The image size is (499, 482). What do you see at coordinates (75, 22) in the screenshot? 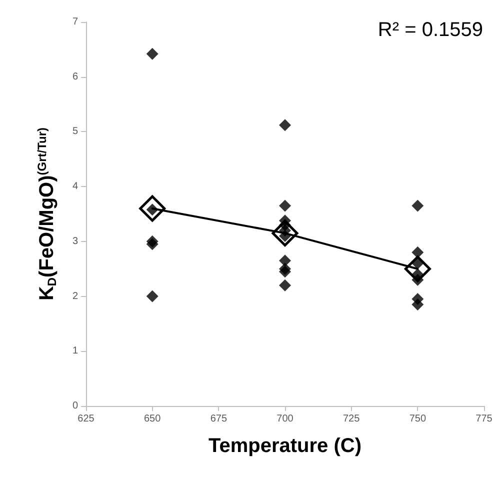
I see `y-tick-label: 7` at bounding box center [75, 22].